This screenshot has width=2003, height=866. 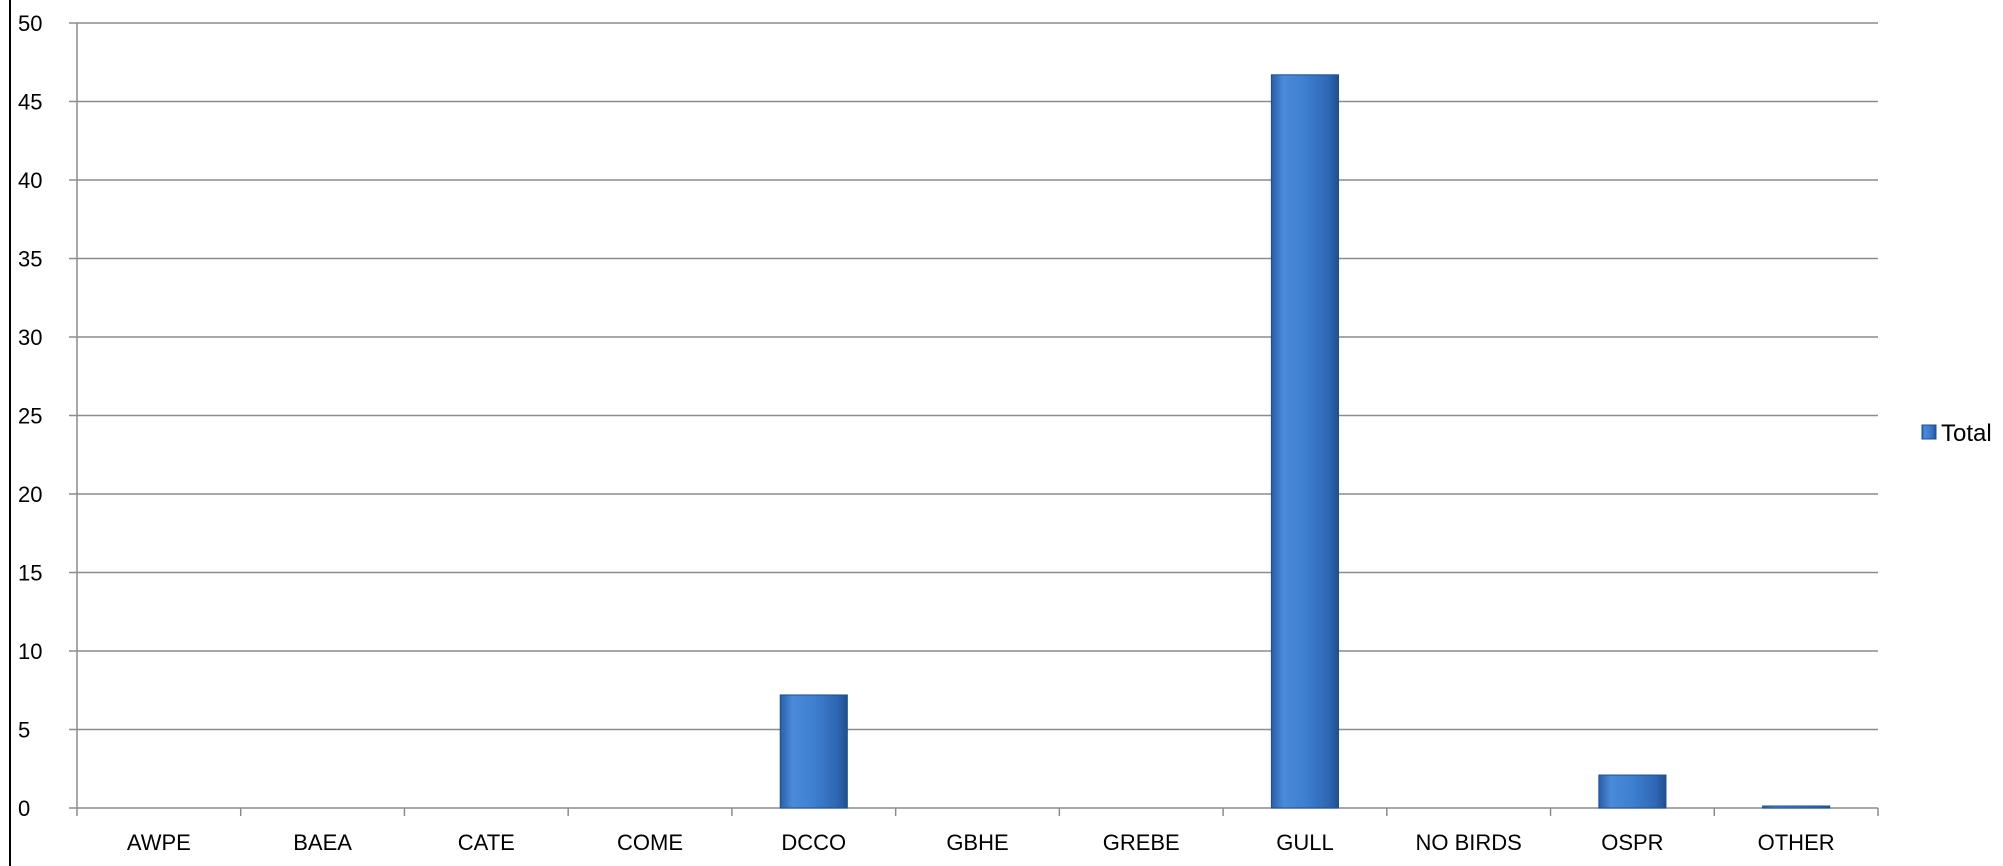 I want to click on legend: Total, so click(x=1956, y=433).